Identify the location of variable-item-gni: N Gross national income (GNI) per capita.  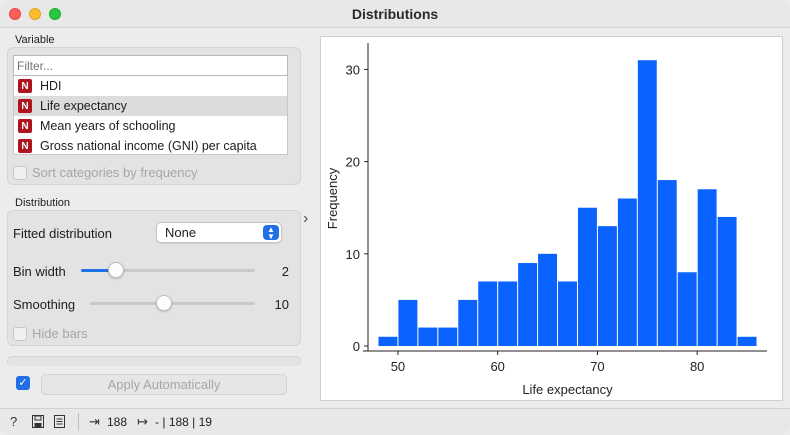
(150, 145).